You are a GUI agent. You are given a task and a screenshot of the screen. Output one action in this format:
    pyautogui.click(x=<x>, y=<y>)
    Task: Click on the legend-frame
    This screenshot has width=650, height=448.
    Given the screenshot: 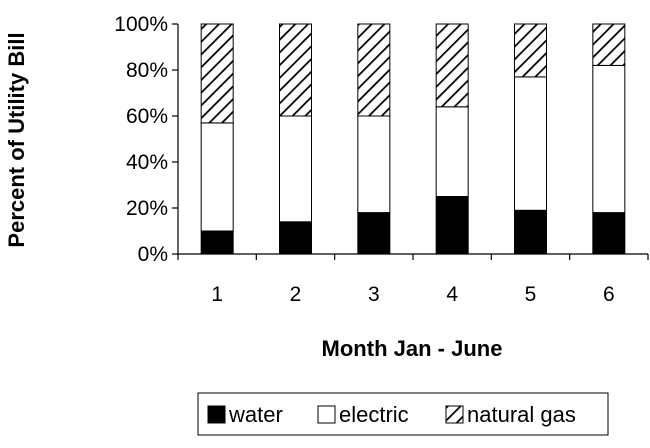 What is the action you would take?
    pyautogui.click(x=403, y=414)
    